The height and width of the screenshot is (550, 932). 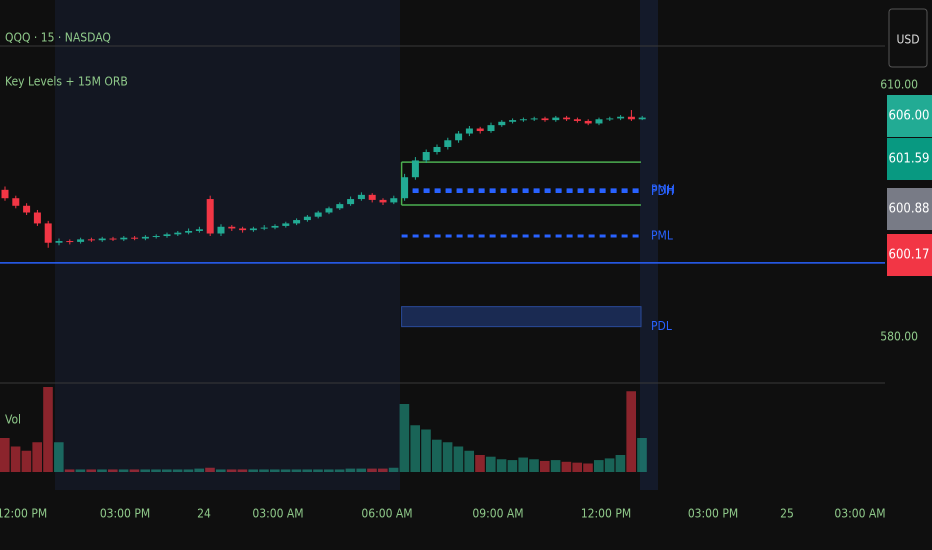 What do you see at coordinates (859, 514) in the screenshot?
I see `x-tick-label: 03:00 AM` at bounding box center [859, 514].